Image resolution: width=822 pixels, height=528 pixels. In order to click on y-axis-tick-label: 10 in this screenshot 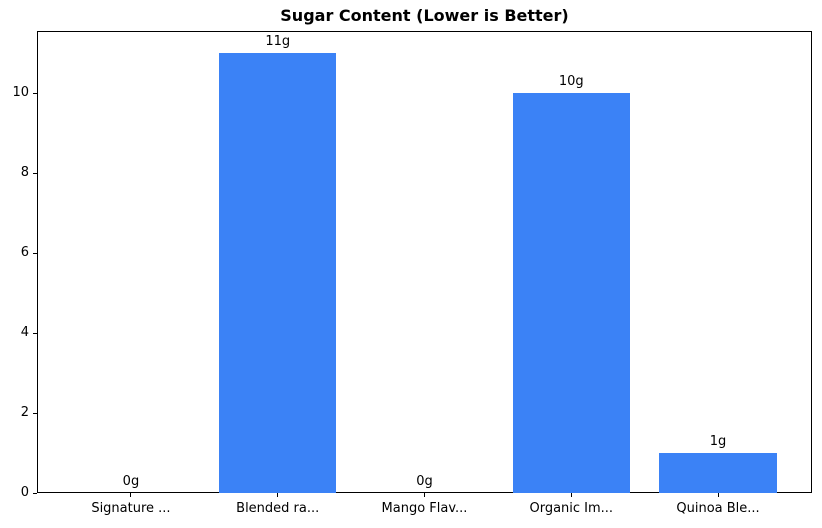, I will do `click(20, 92)`.